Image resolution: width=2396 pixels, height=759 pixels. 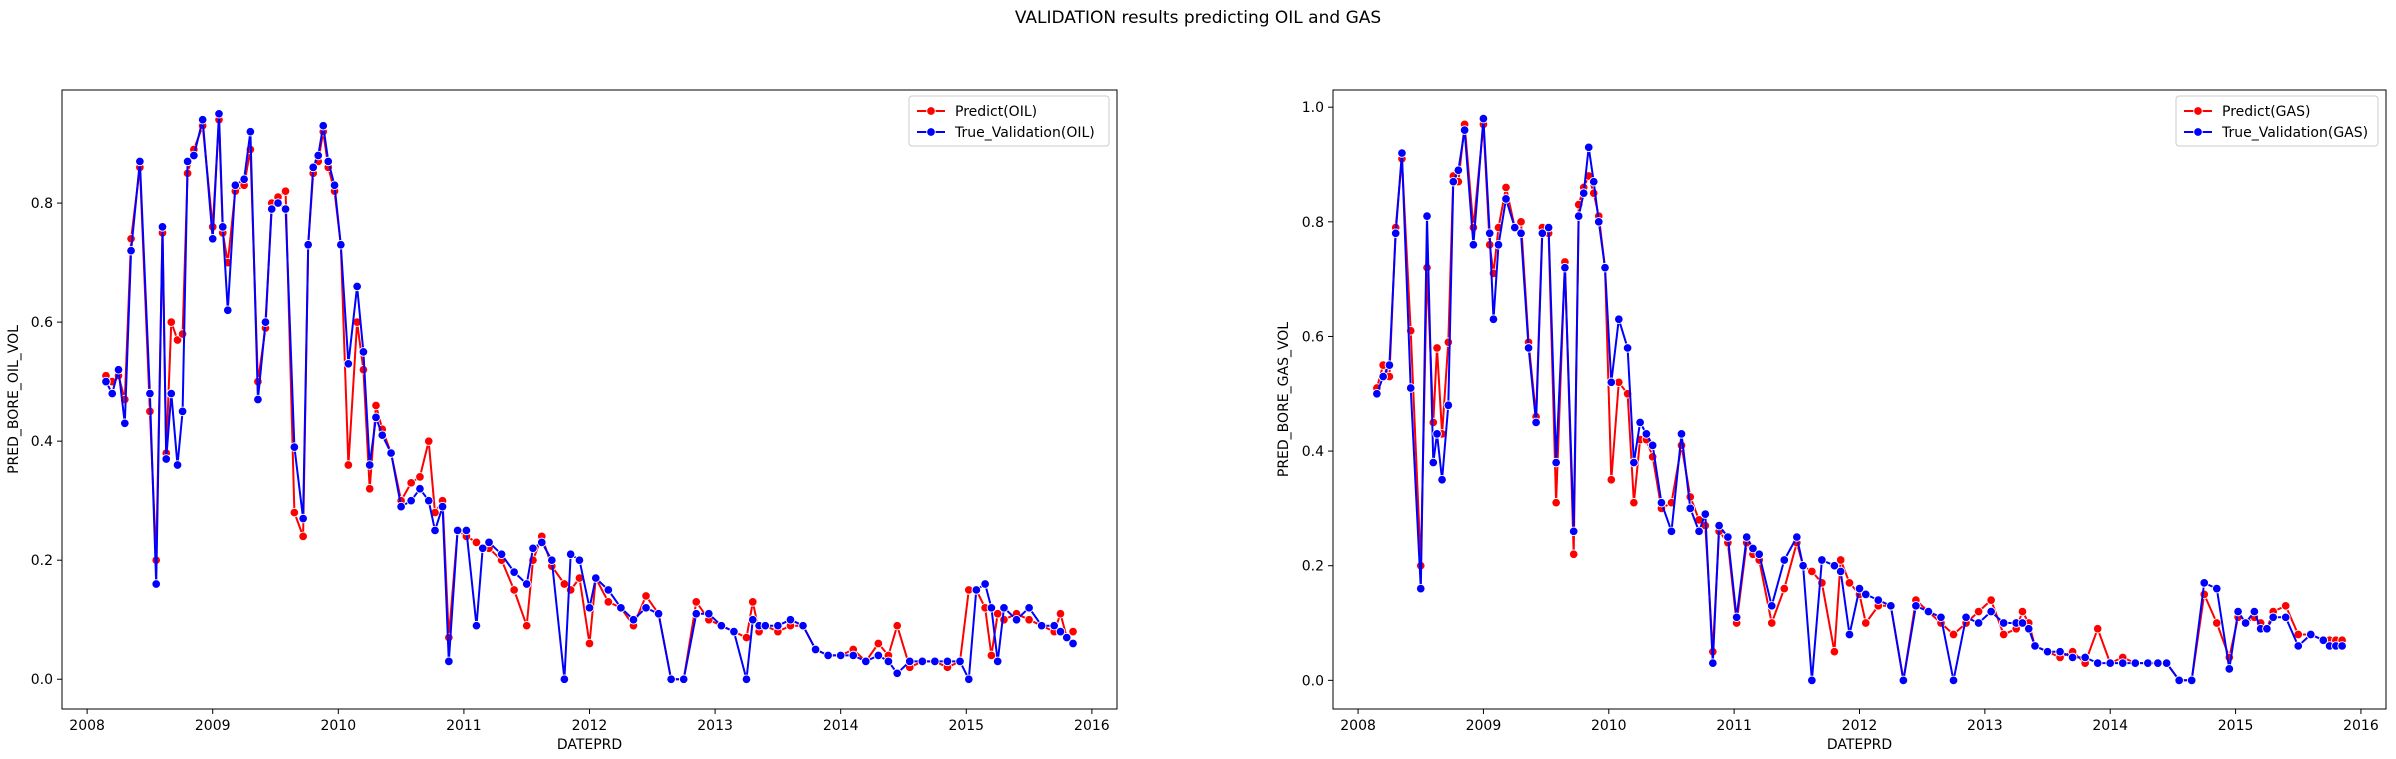 I want to click on x-tick-label: 2013, so click(x=1985, y=726).